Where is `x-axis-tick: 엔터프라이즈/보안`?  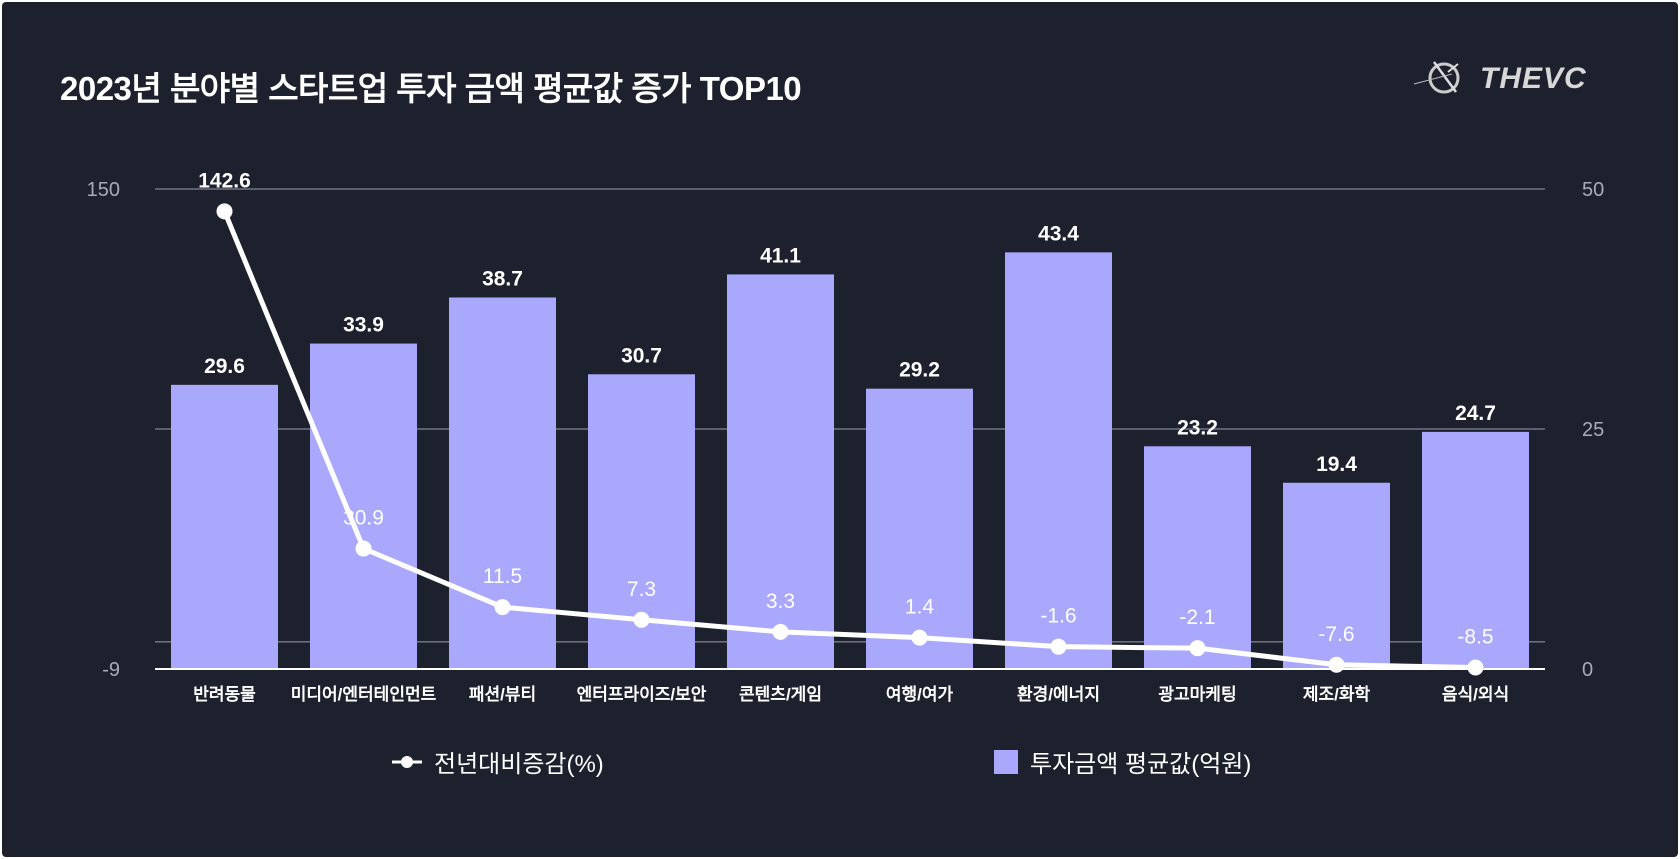
x-axis-tick: 엔터프라이즈/보안 is located at coordinates (642, 694).